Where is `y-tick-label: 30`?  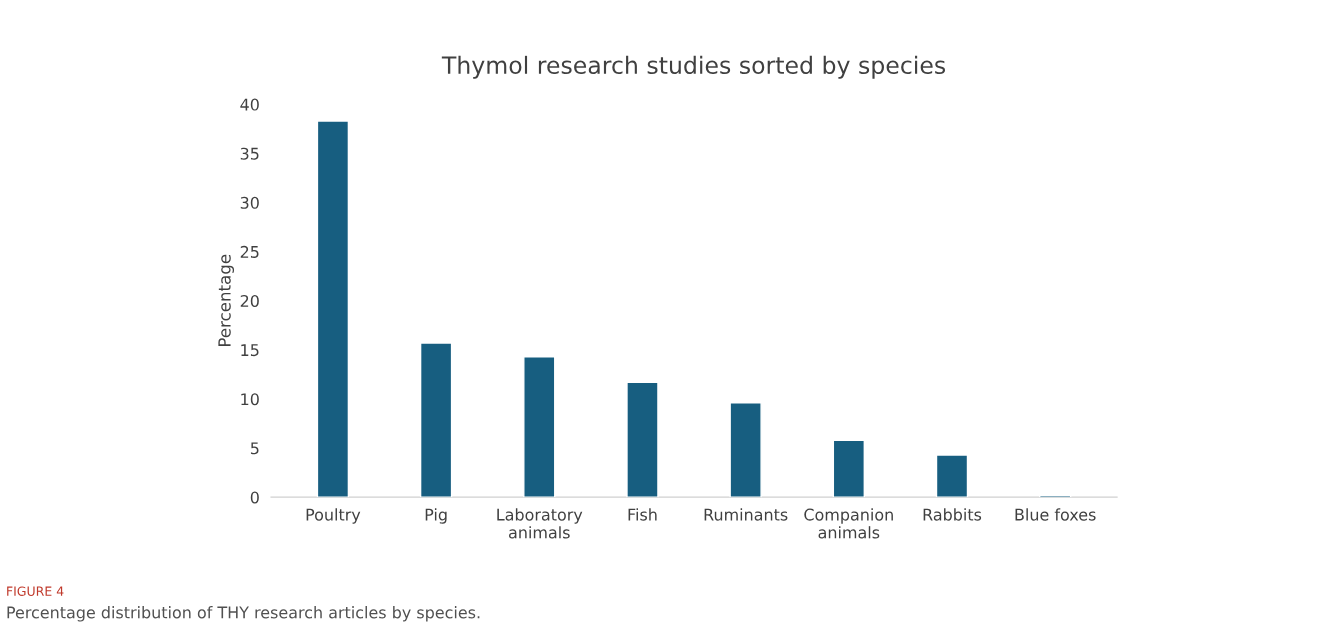
y-tick-label: 30 is located at coordinates (249, 202).